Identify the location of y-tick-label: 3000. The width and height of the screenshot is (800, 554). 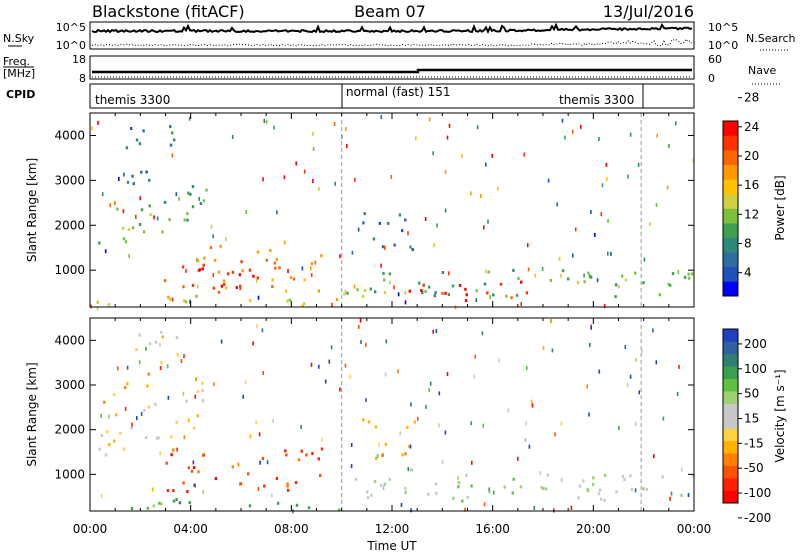
(69, 180).